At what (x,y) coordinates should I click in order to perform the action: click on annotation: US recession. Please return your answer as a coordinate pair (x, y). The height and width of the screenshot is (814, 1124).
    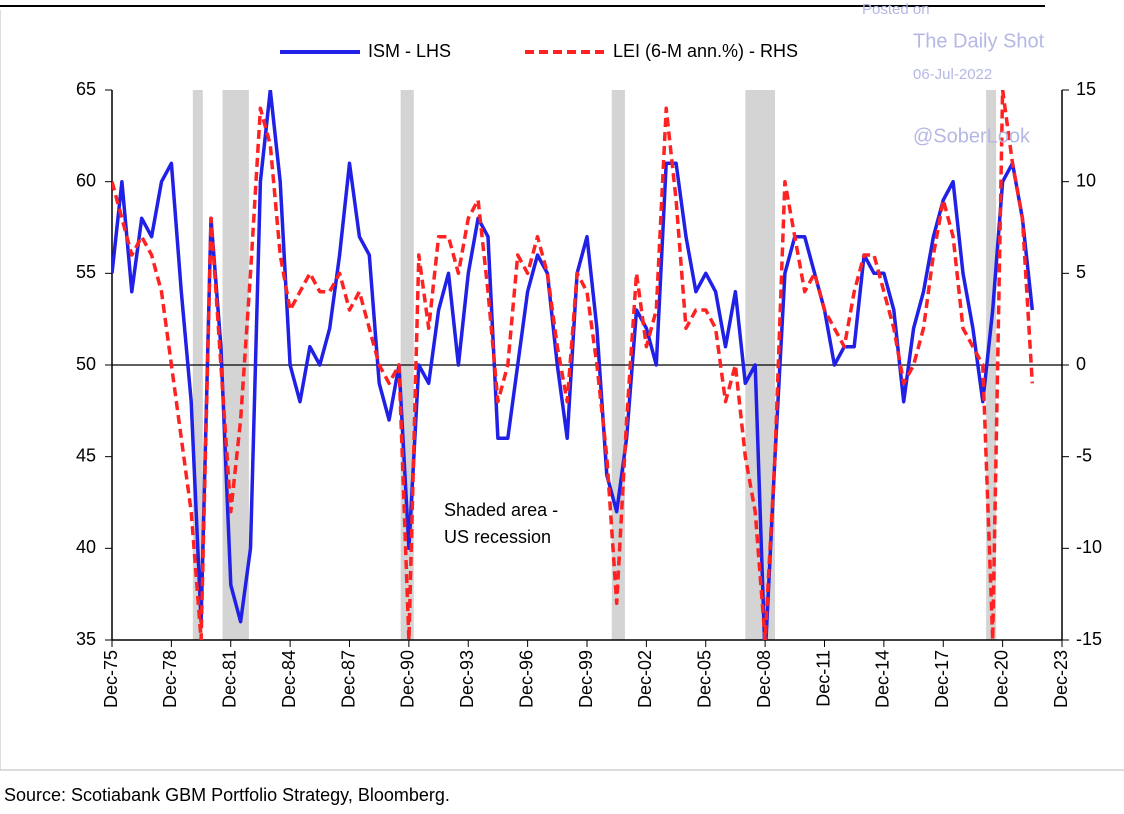
    Looking at the image, I should click on (497, 537).